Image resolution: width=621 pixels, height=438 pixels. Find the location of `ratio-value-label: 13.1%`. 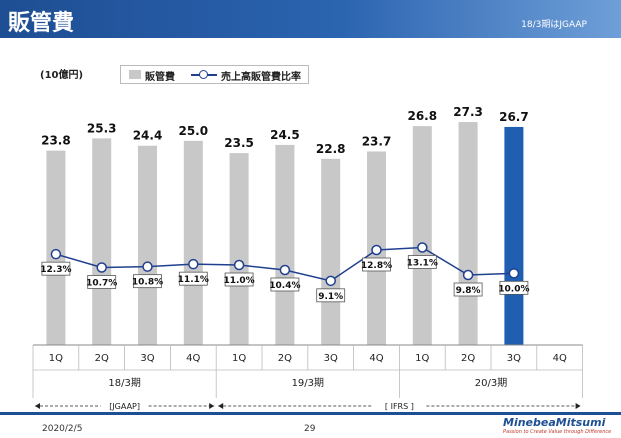

ratio-value-label: 13.1% is located at coordinates (422, 264).